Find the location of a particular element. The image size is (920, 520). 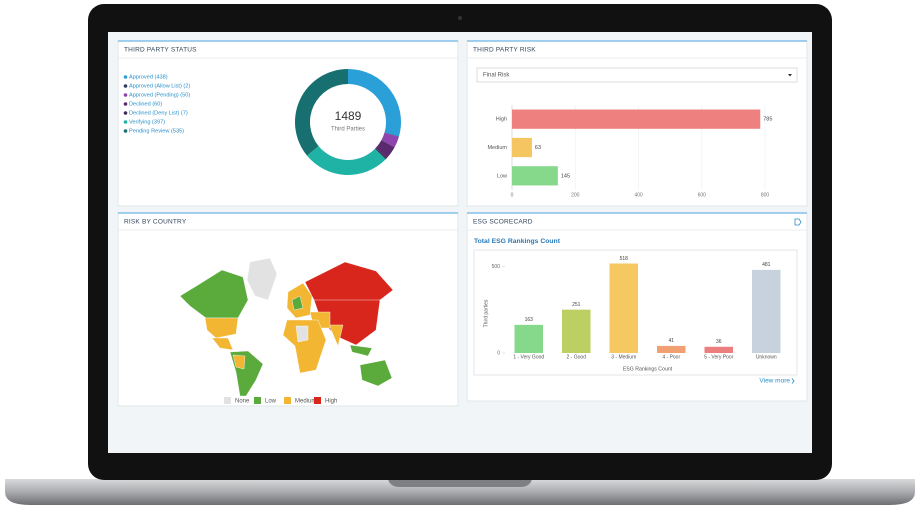

category-label: Low is located at coordinates (502, 176).